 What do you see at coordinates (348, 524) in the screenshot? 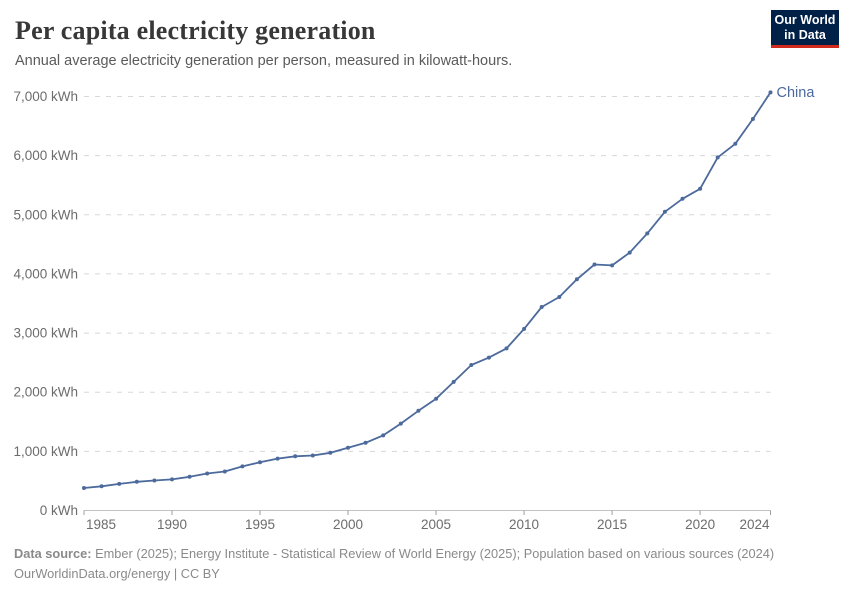
I see `x-axis-tick-label: 2000` at bounding box center [348, 524].